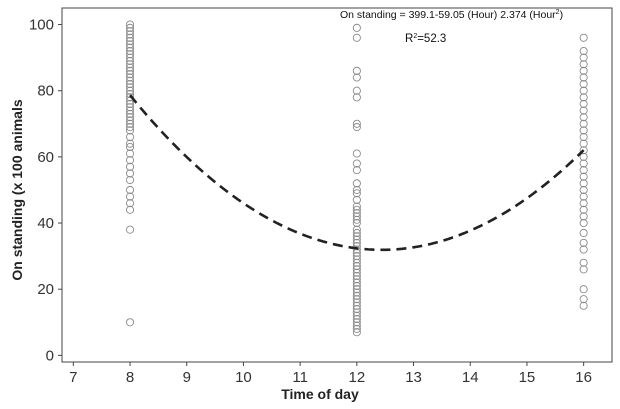 The width and height of the screenshot is (620, 409). Describe the element at coordinates (187, 377) in the screenshot. I see `x-tick-label: 9` at that location.